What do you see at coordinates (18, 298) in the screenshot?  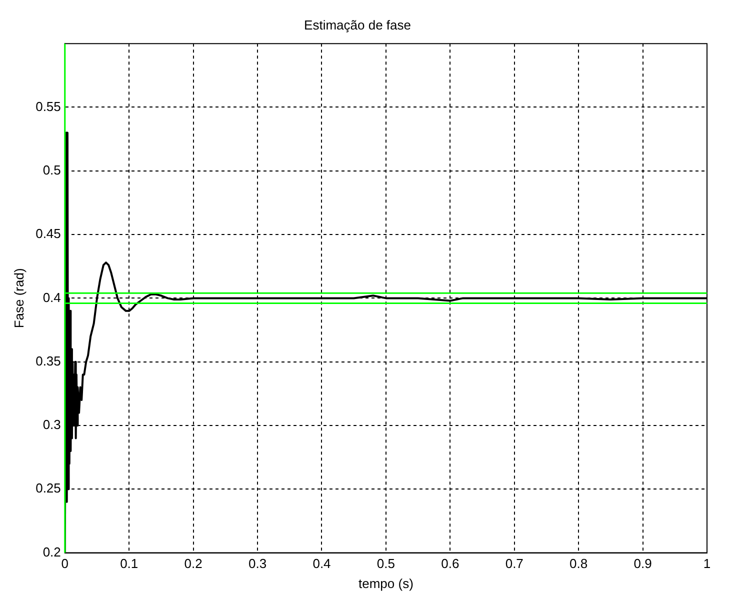 I see `y-axis-title: Fase (rad)` at bounding box center [18, 298].